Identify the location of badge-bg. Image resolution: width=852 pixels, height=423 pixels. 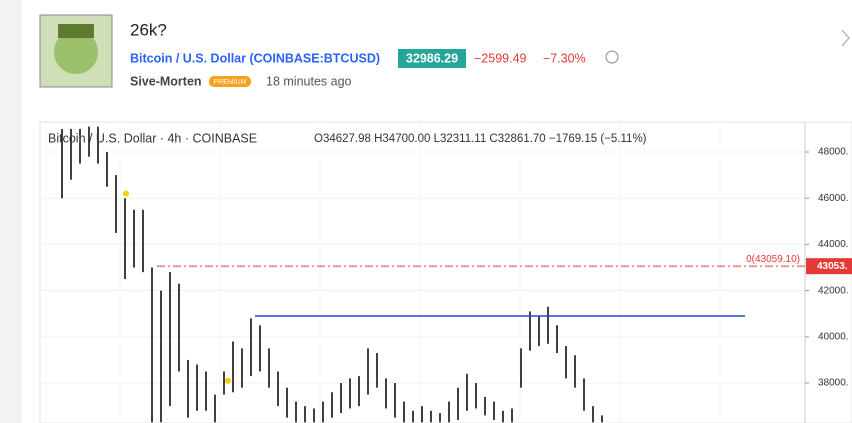
(230, 81).